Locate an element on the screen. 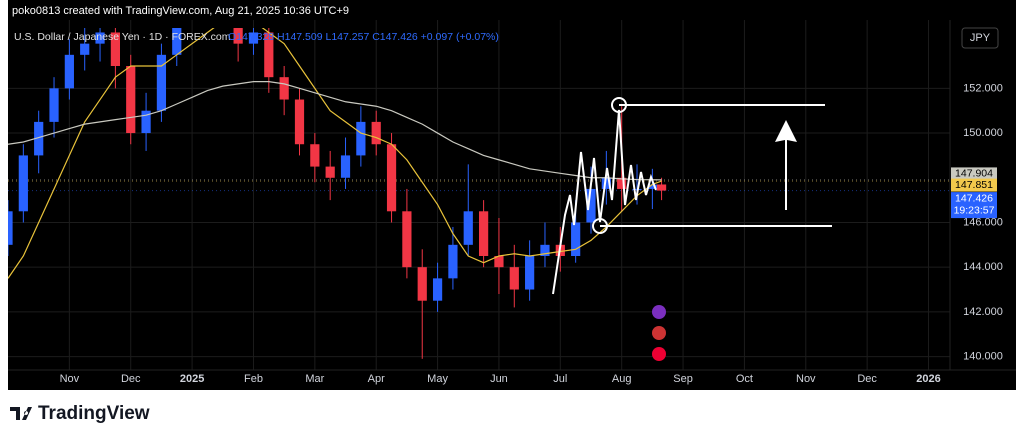 This screenshot has width=1024, height=441. event-icons is located at coordinates (659, 333).